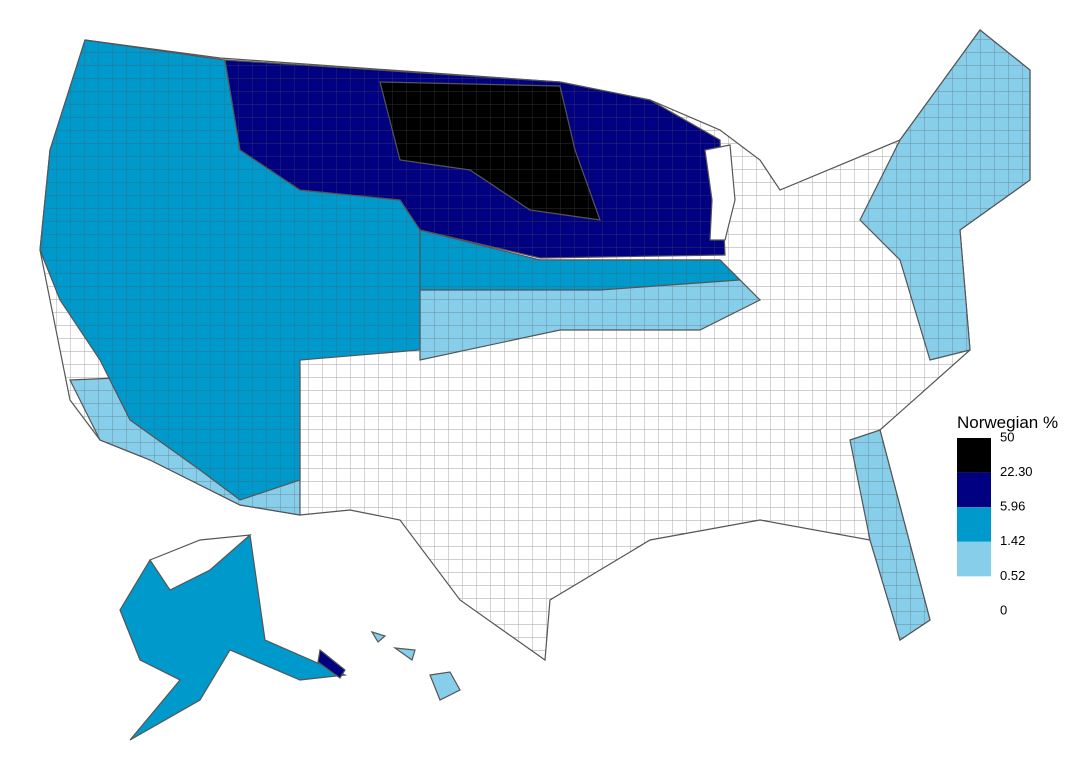  Describe the element at coordinates (1007, 515) in the screenshot. I see `legend: Norwegian % 50 22.30 5.96 1.42 0.52 0` at that location.